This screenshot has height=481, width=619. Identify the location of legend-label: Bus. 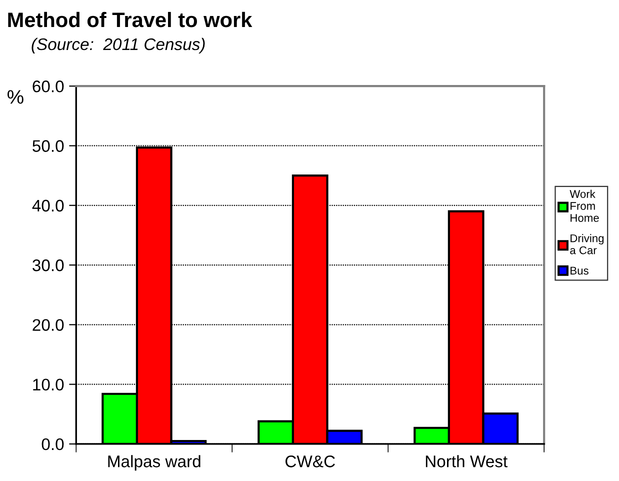
(579, 270).